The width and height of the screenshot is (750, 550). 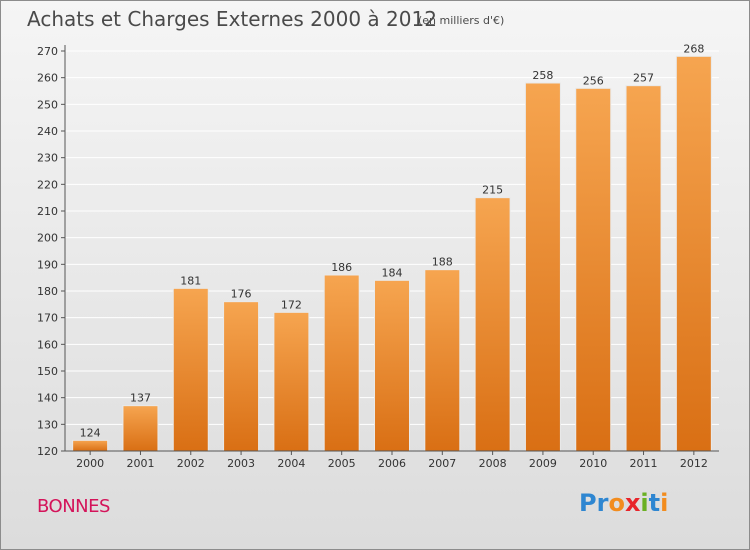 I want to click on y-tick-label: 200, so click(x=47, y=238).